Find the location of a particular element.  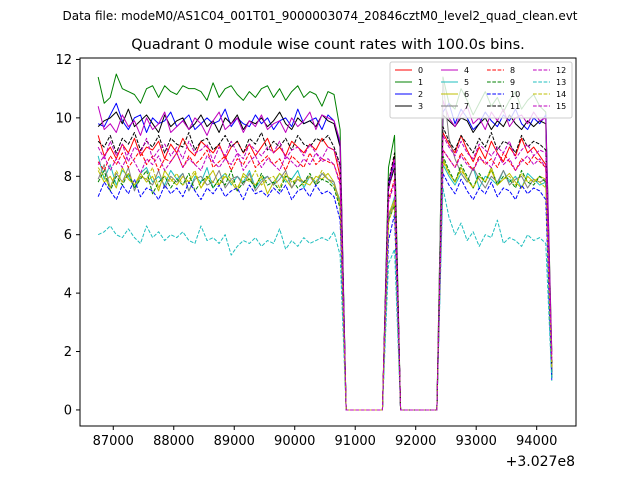

legend-label-6: 6 is located at coordinates (466, 94).